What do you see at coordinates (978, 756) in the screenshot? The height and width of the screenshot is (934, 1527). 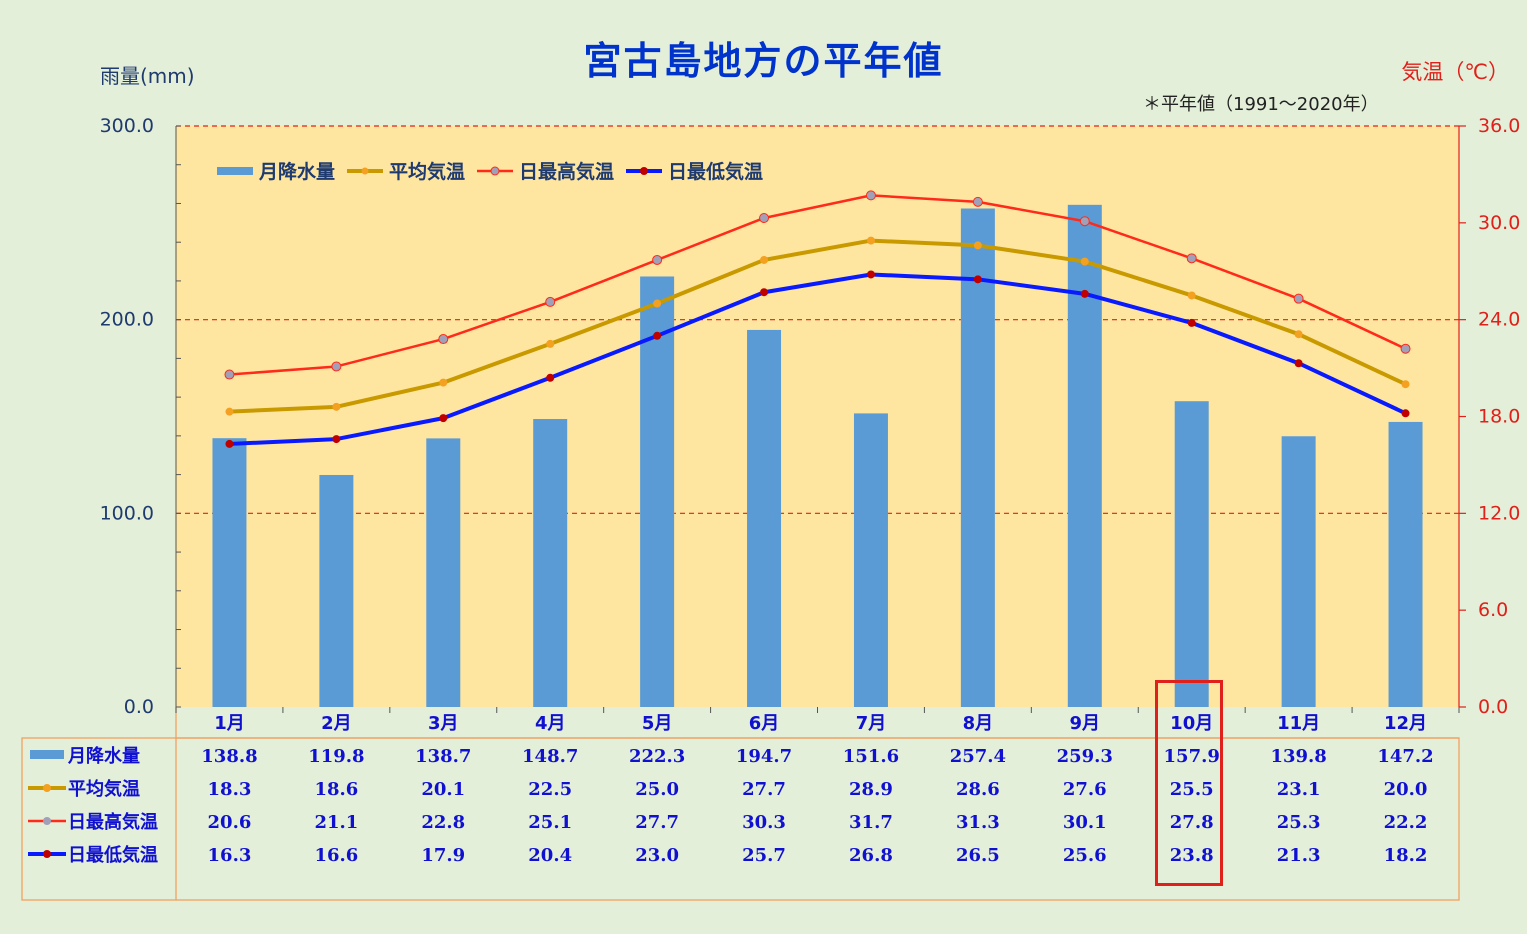 I see `table-cell: 257.4` at bounding box center [978, 756].